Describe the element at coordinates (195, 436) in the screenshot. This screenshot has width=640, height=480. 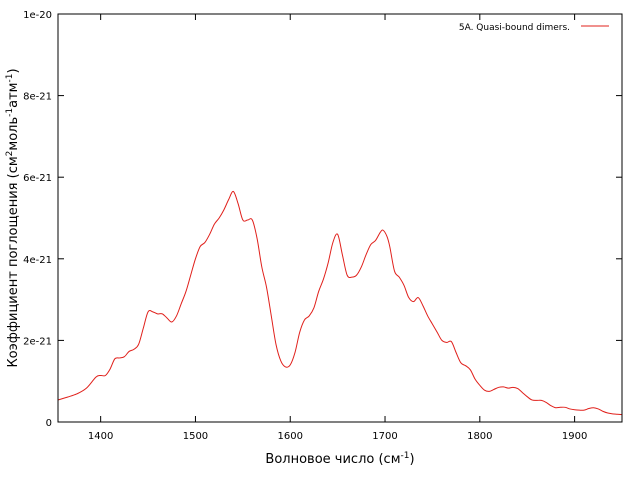
I see `x-tick-label: 1500` at that location.